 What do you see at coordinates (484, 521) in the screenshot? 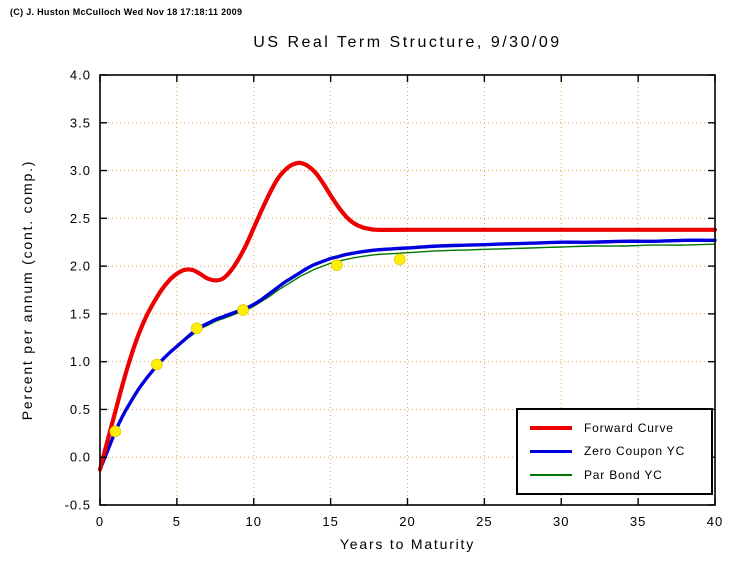
I see `svg-text: 25` at bounding box center [484, 521].